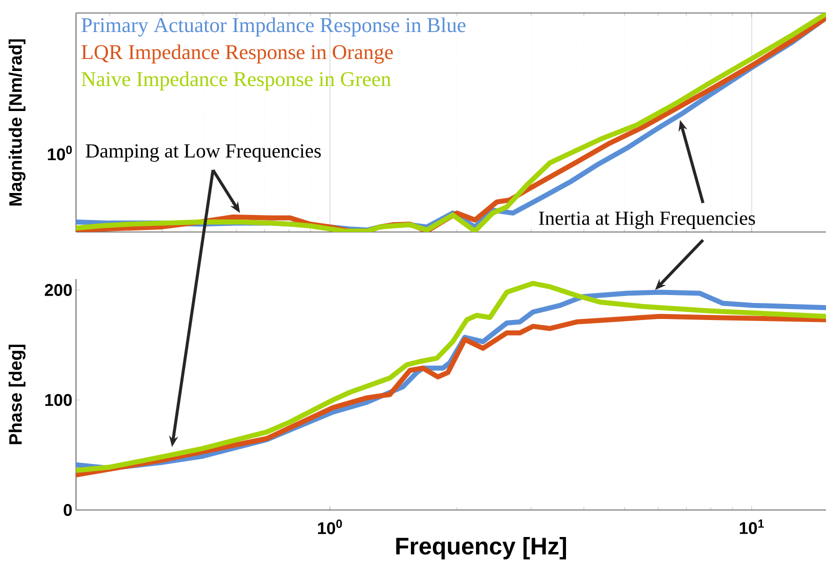 The height and width of the screenshot is (575, 835). Describe the element at coordinates (58, 290) in the screenshot. I see `y-tick-label: 200` at that location.